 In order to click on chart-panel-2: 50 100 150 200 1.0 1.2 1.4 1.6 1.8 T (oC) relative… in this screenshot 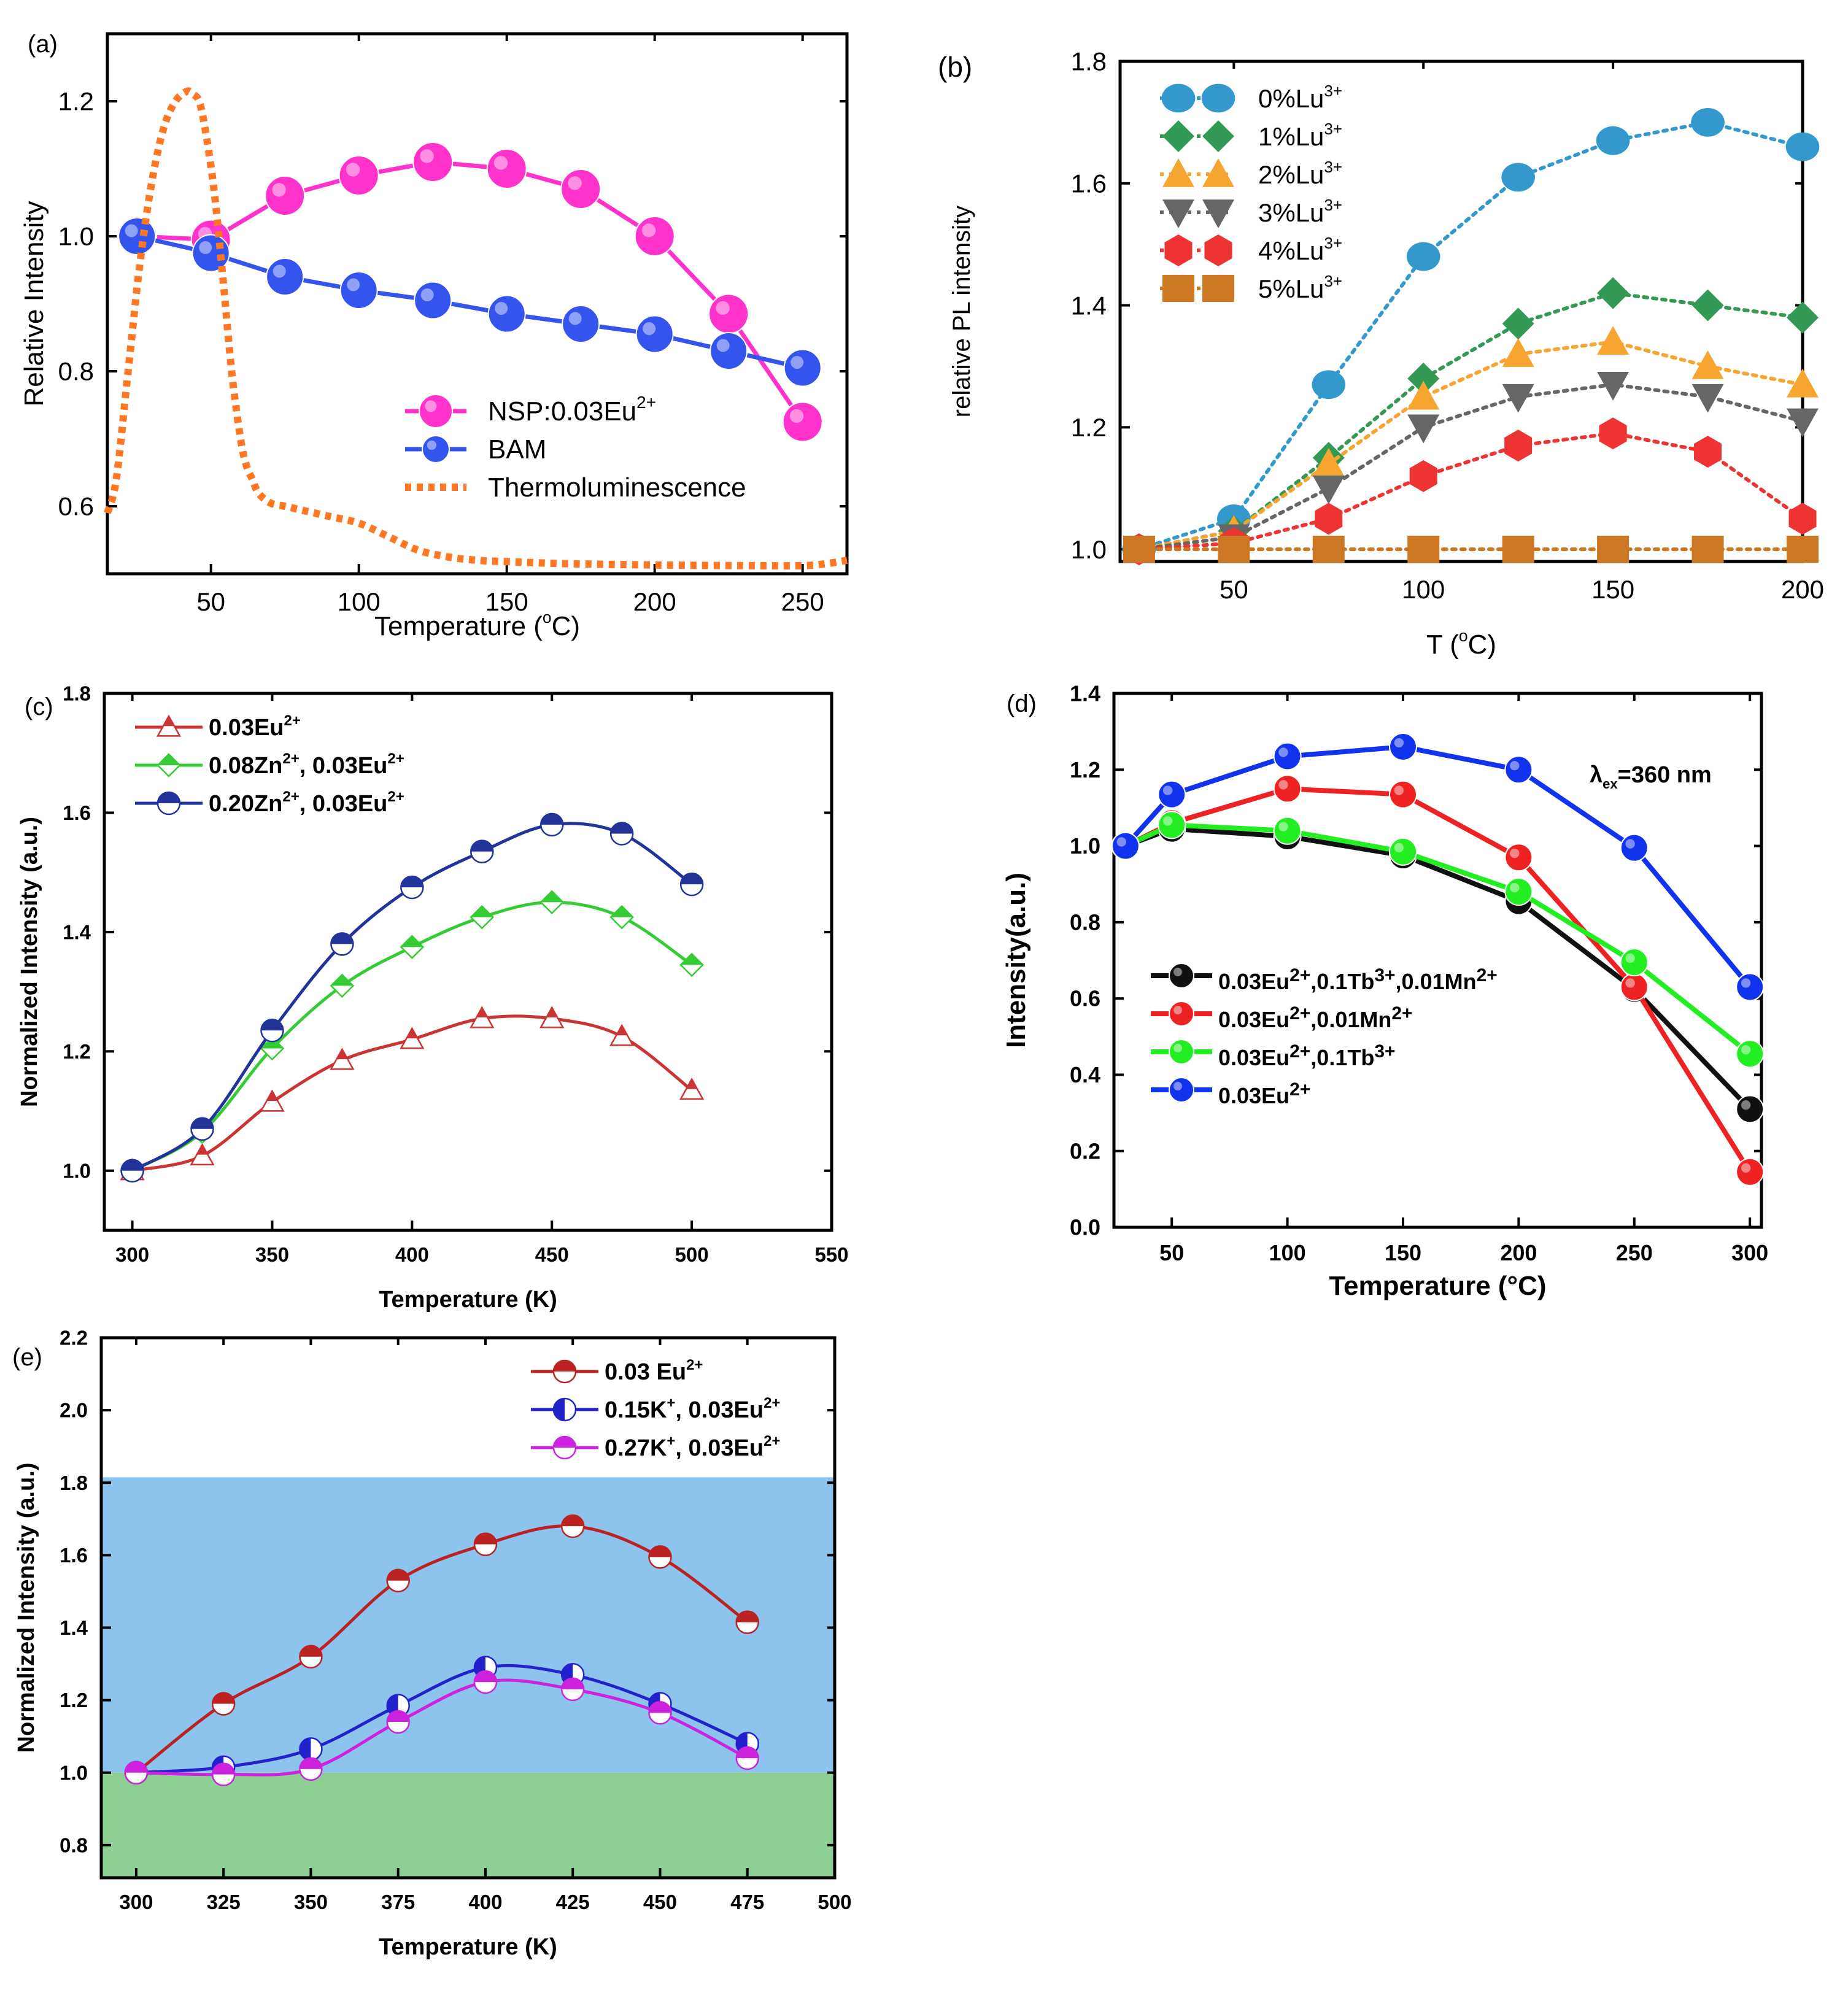, I will do `click(1381, 353)`.